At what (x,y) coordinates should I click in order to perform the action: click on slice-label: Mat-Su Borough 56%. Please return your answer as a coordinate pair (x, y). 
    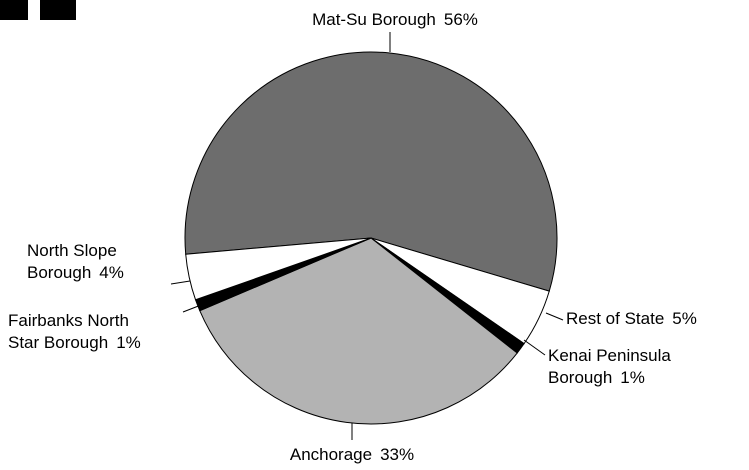
    Looking at the image, I should click on (395, 20).